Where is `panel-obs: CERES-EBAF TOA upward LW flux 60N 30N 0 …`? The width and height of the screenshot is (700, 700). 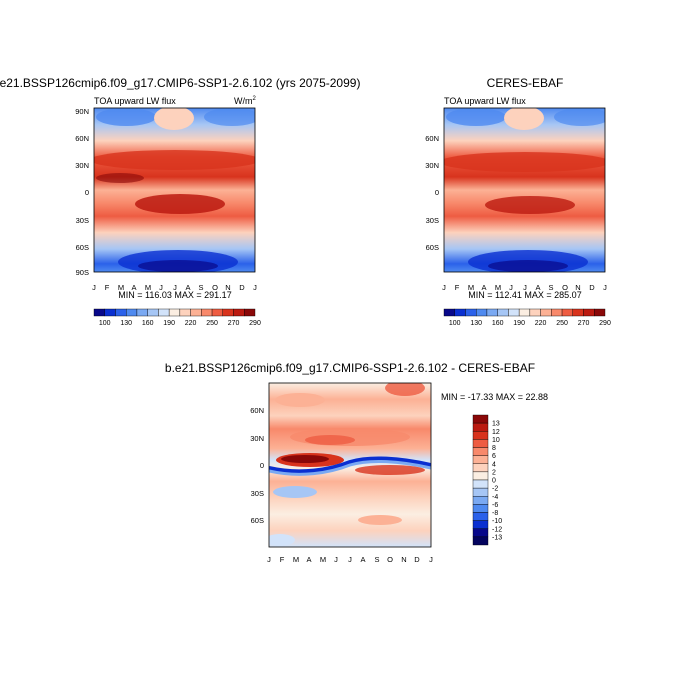 panel-obs: CERES-EBAF TOA upward LW flux 60N 30N 0 … is located at coordinates (518, 201).